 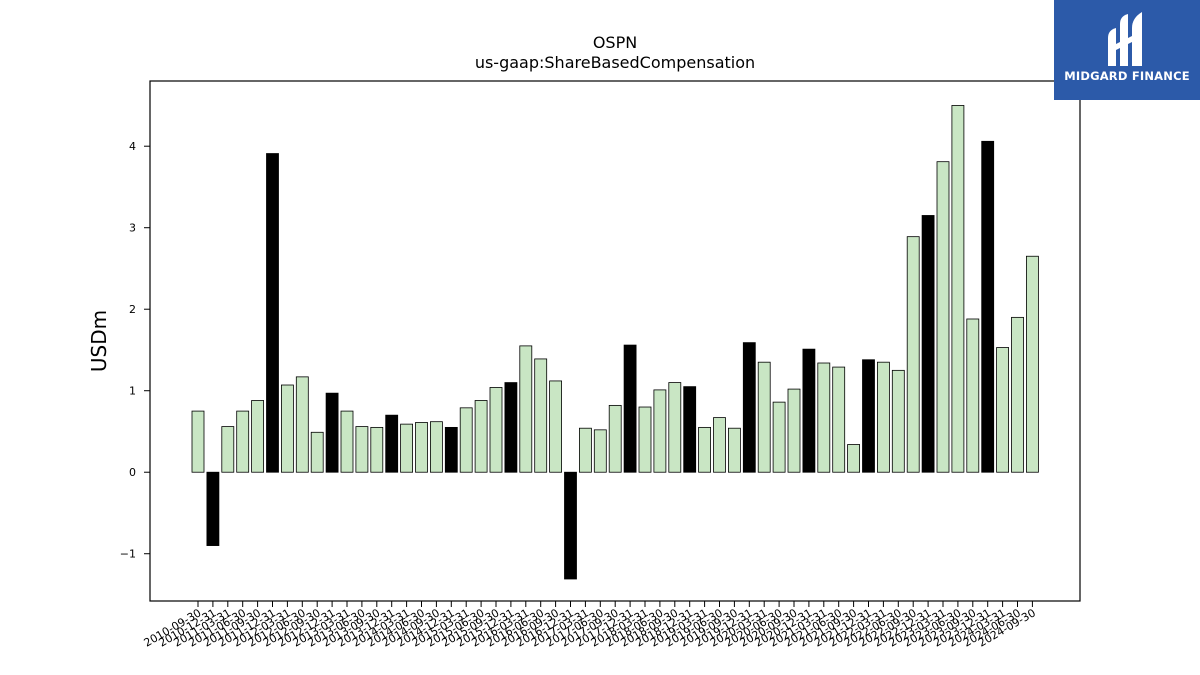 I want to click on y-tick-label: 3, so click(x=132, y=228).